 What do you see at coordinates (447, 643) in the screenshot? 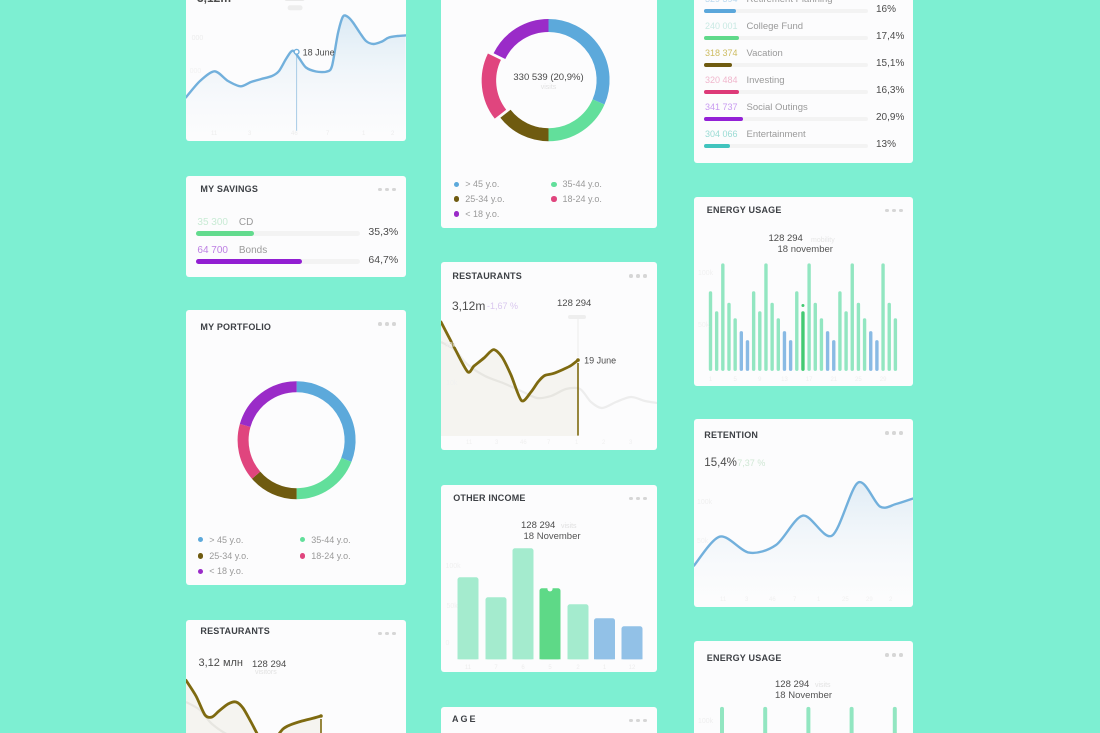
I see `svg-text: 0` at bounding box center [447, 643].